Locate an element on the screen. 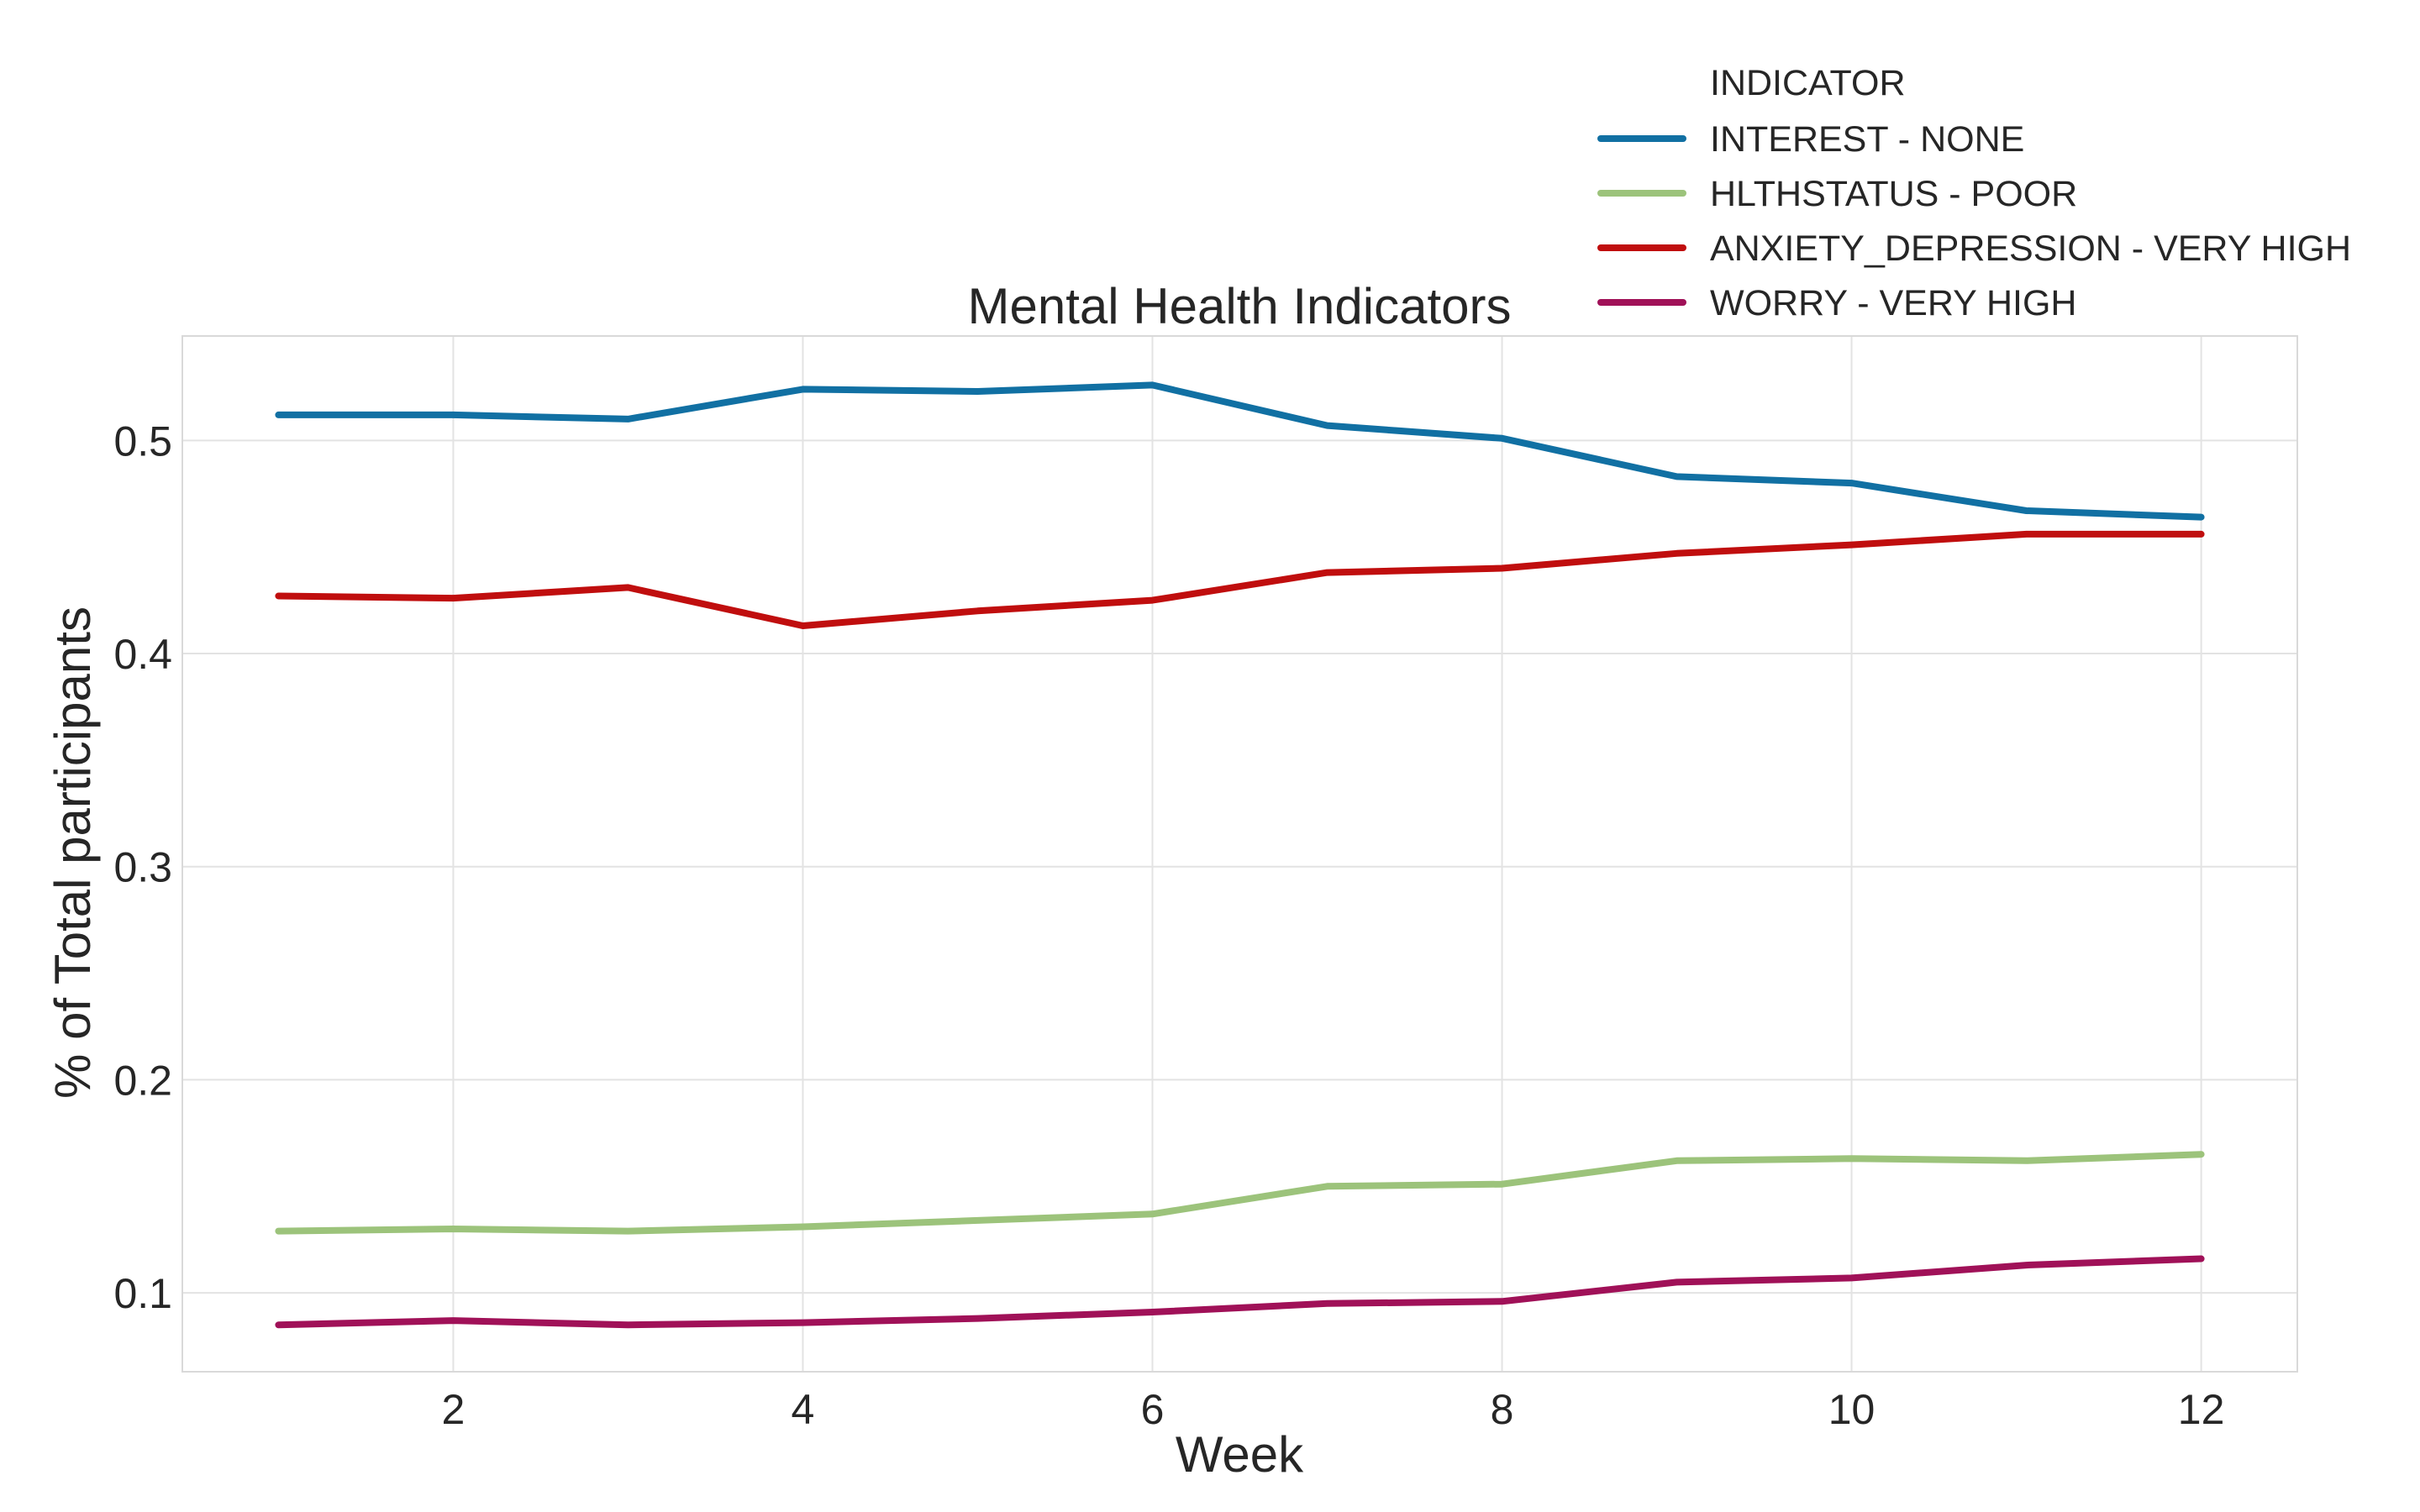 Image resolution: width=2420 pixels, height=1512 pixels. x-tick-label: 4 is located at coordinates (803, 1409).